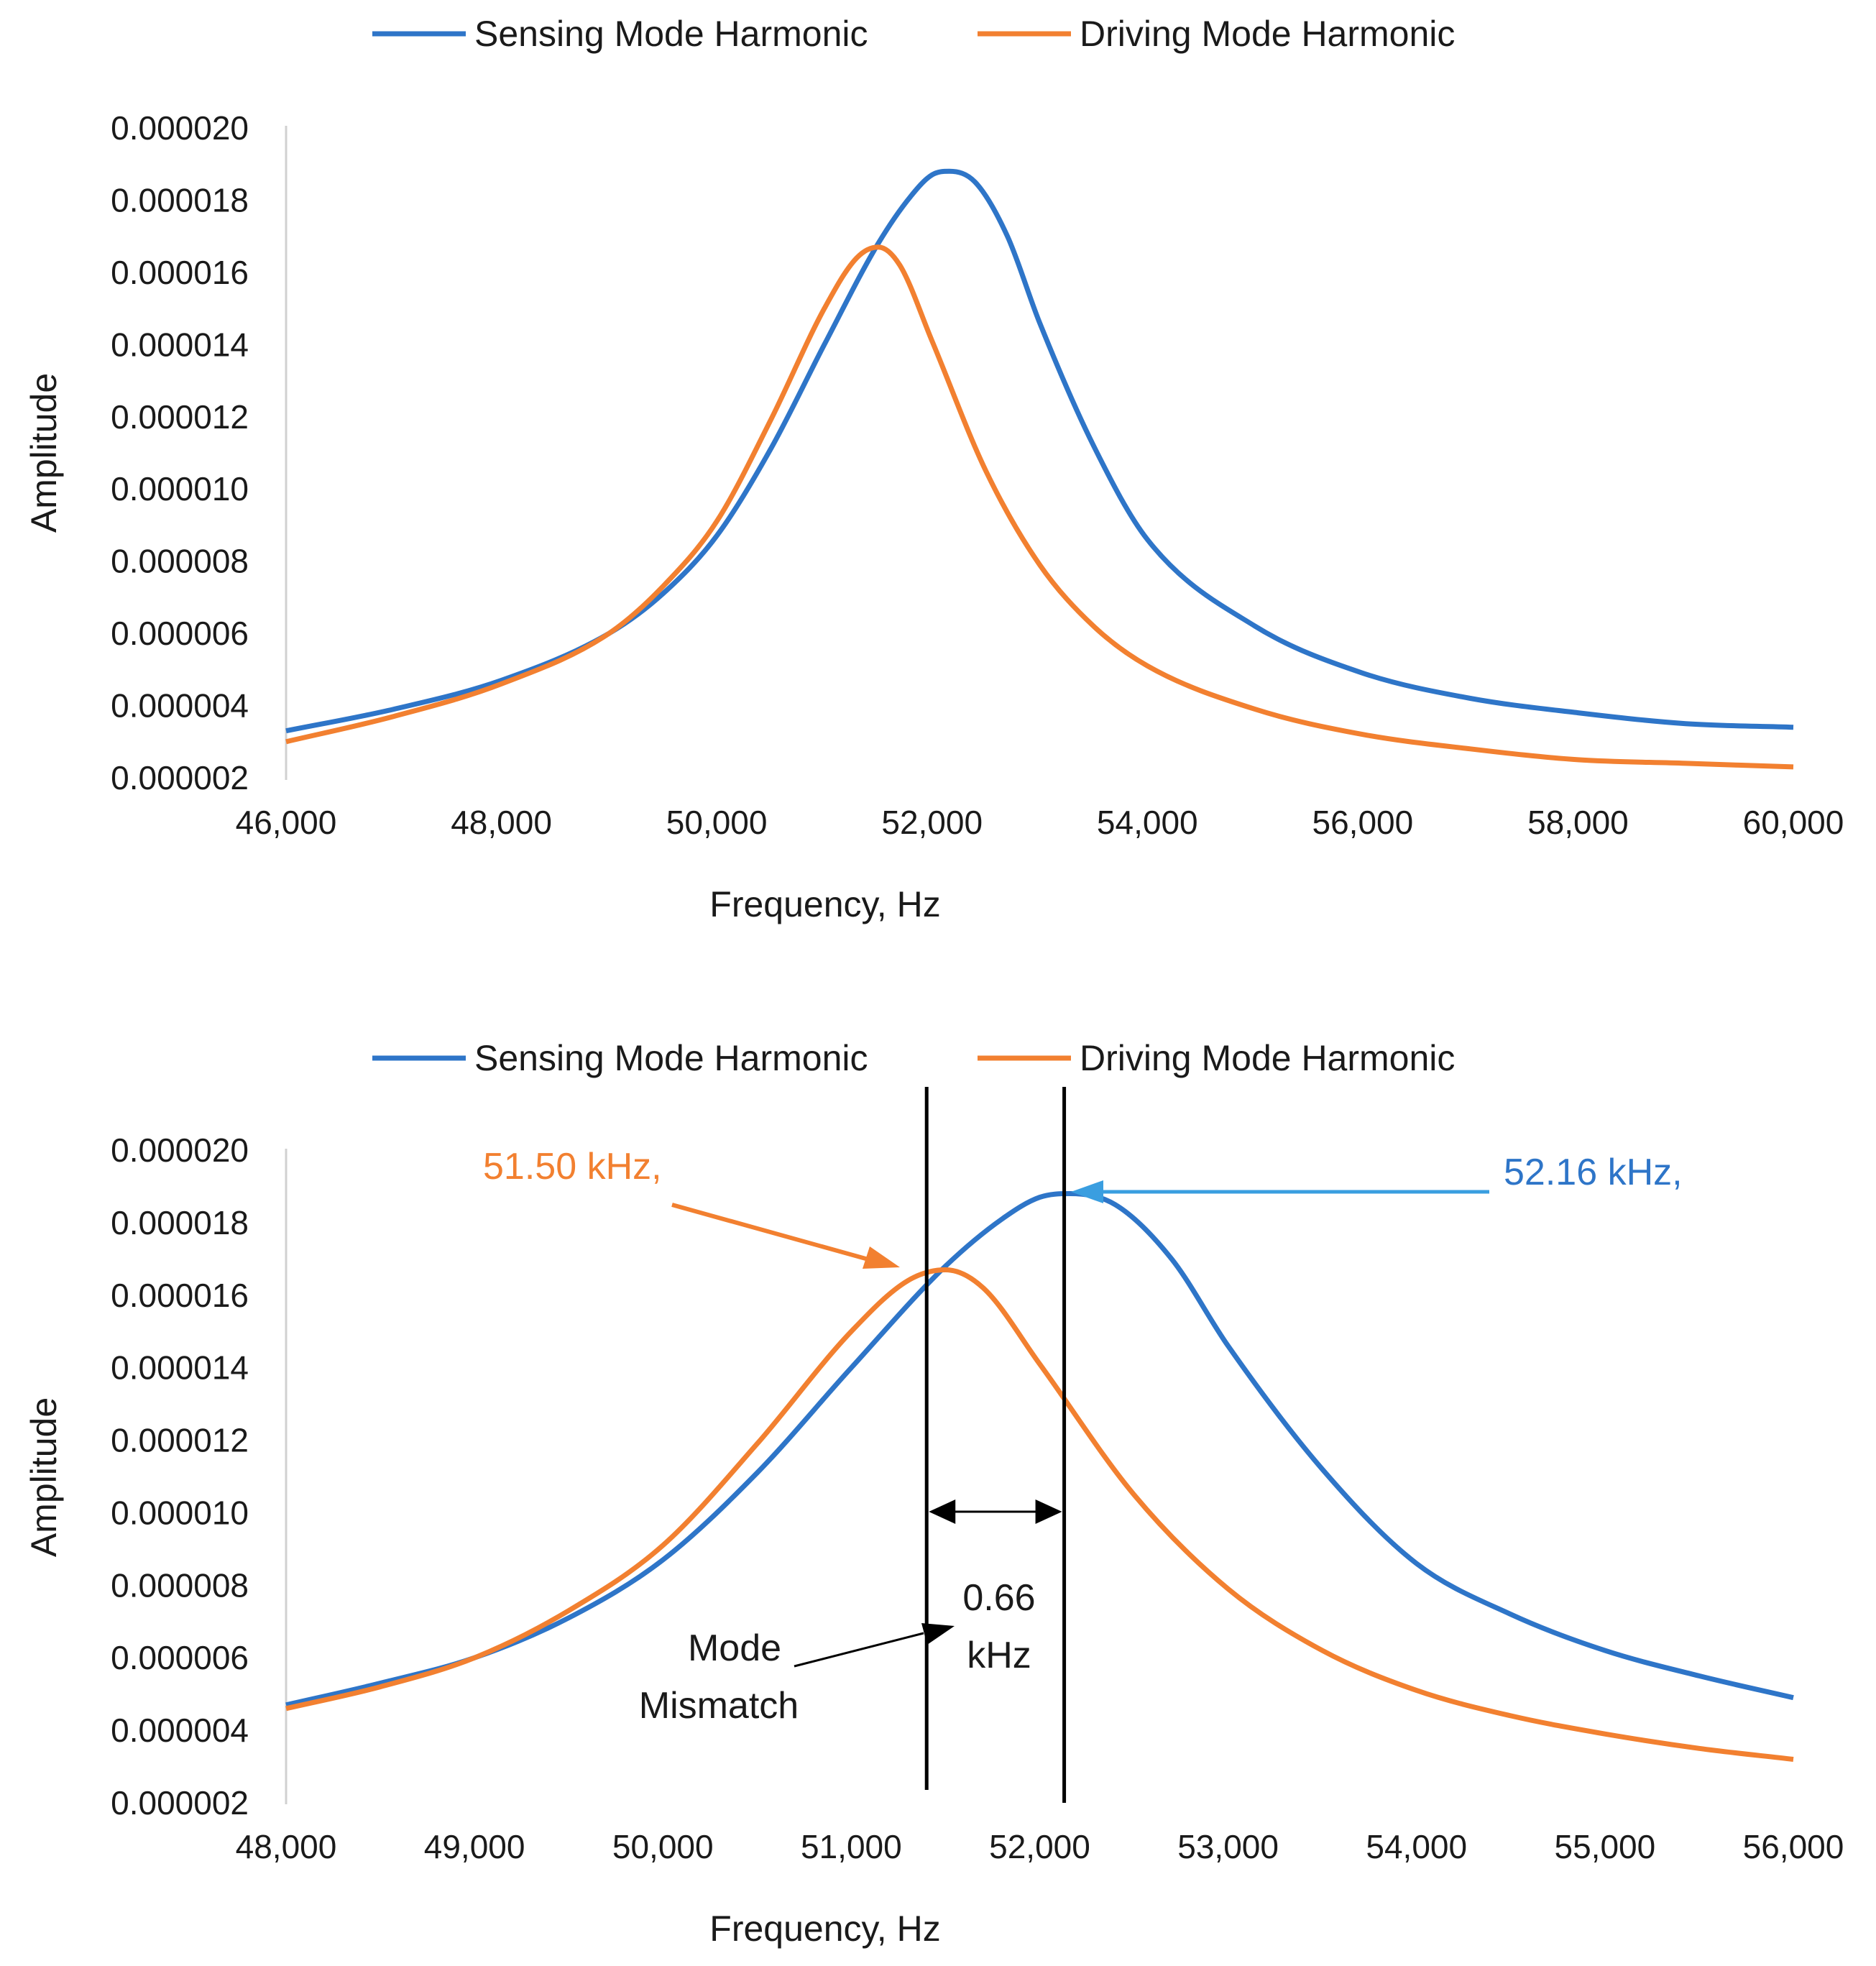 The height and width of the screenshot is (1966, 1876). I want to click on driving-peak-arrowhead, so click(881, 1257).